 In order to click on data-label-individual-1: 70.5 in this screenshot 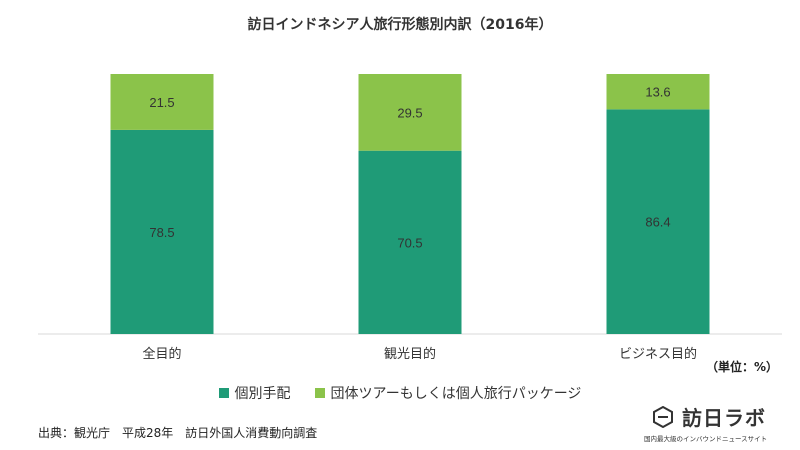, I will do `click(409, 242)`.